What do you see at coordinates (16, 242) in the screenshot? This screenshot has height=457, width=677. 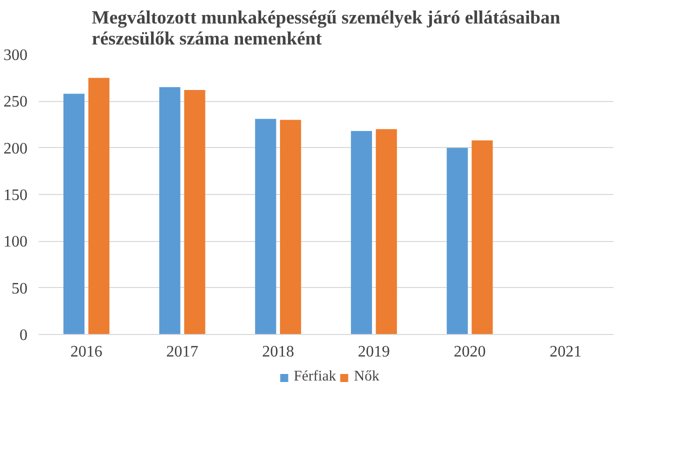 I see `y-tick-label: 100` at bounding box center [16, 242].